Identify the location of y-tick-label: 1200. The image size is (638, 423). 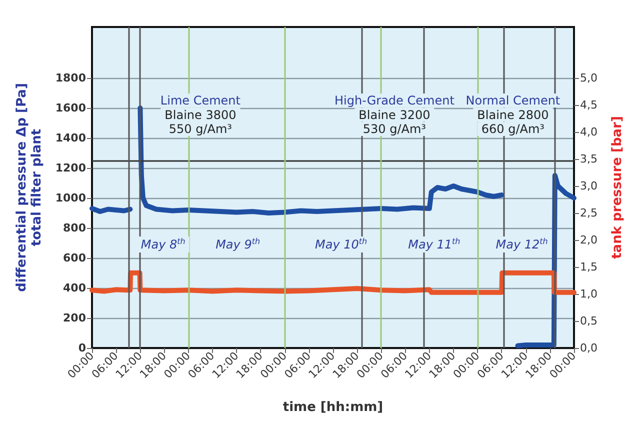
(70, 168).